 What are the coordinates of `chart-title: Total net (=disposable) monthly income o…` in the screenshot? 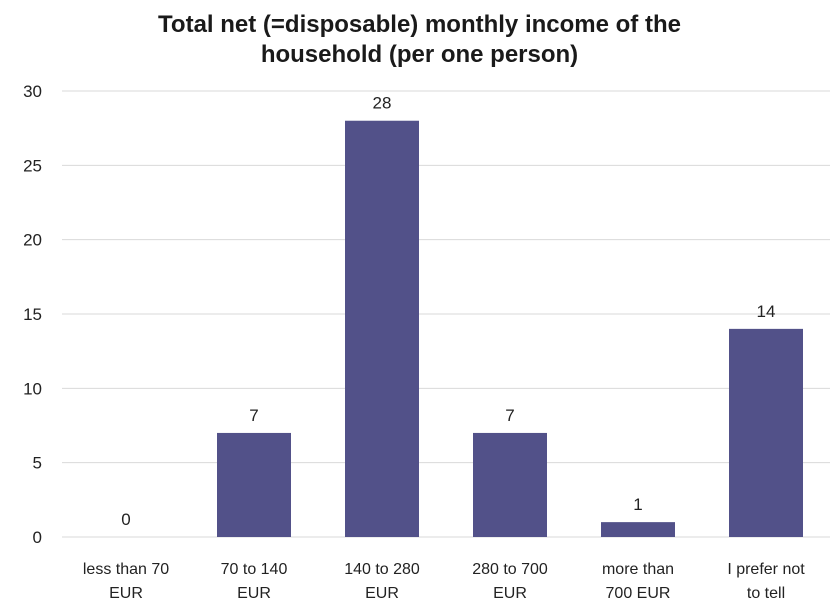 It's located at (419, 40).